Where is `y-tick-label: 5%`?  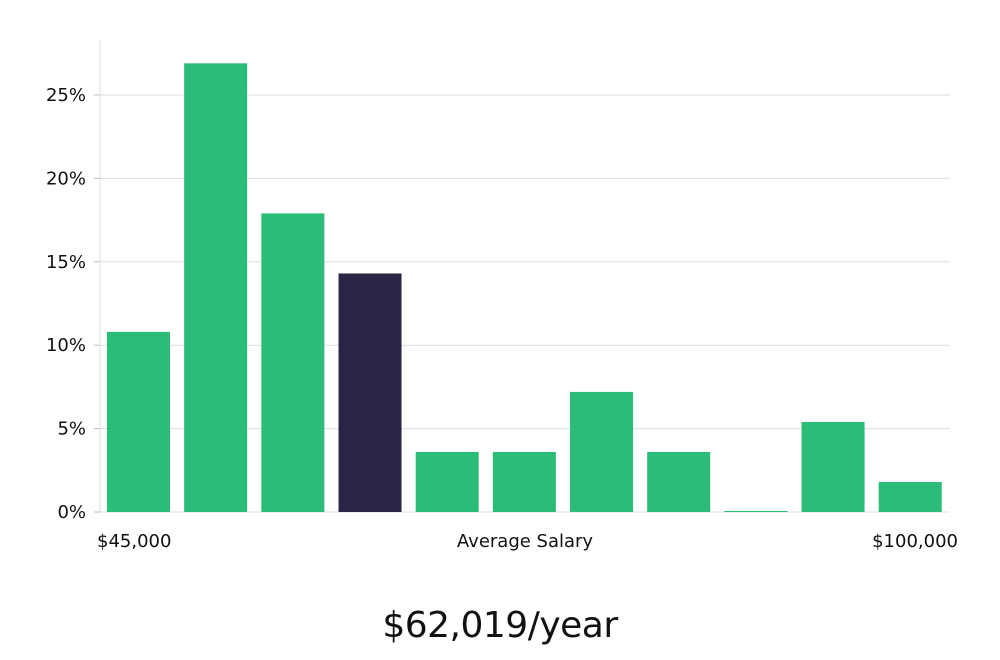 y-tick-label: 5% is located at coordinates (71, 429).